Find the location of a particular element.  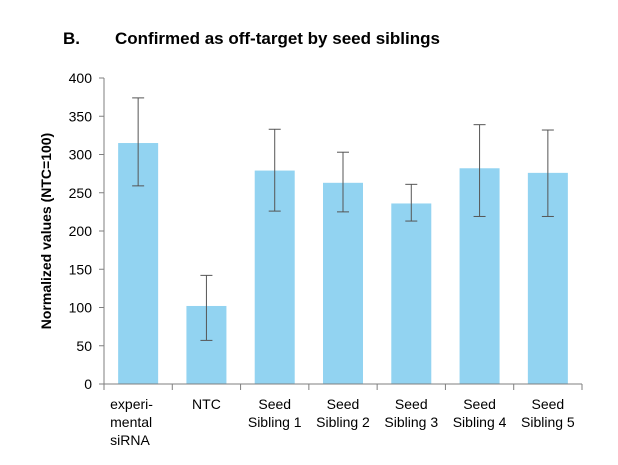

x-tick-label: Sibling 5 is located at coordinates (548, 422).